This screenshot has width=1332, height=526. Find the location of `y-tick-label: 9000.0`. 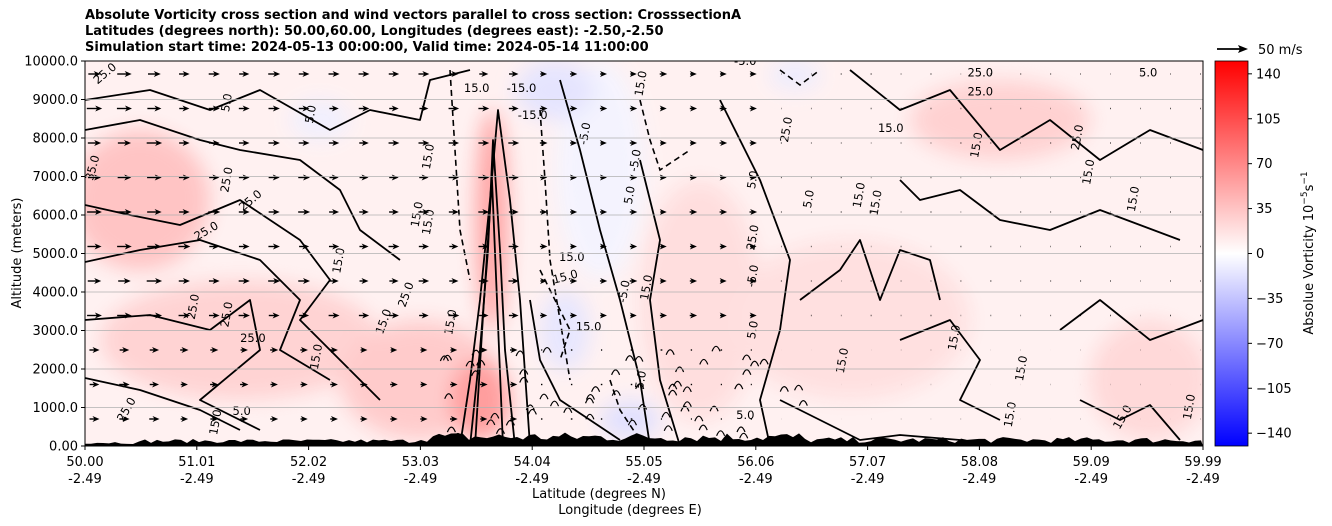

y-tick-label: 9000.0 is located at coordinates (56, 100).